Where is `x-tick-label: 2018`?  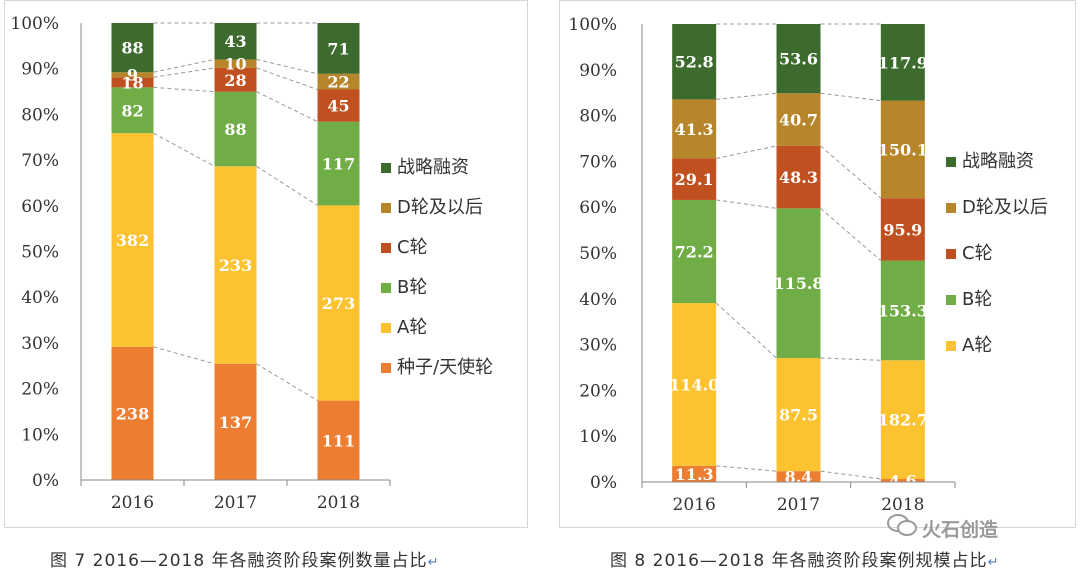
x-tick-label: 2018 is located at coordinates (338, 503).